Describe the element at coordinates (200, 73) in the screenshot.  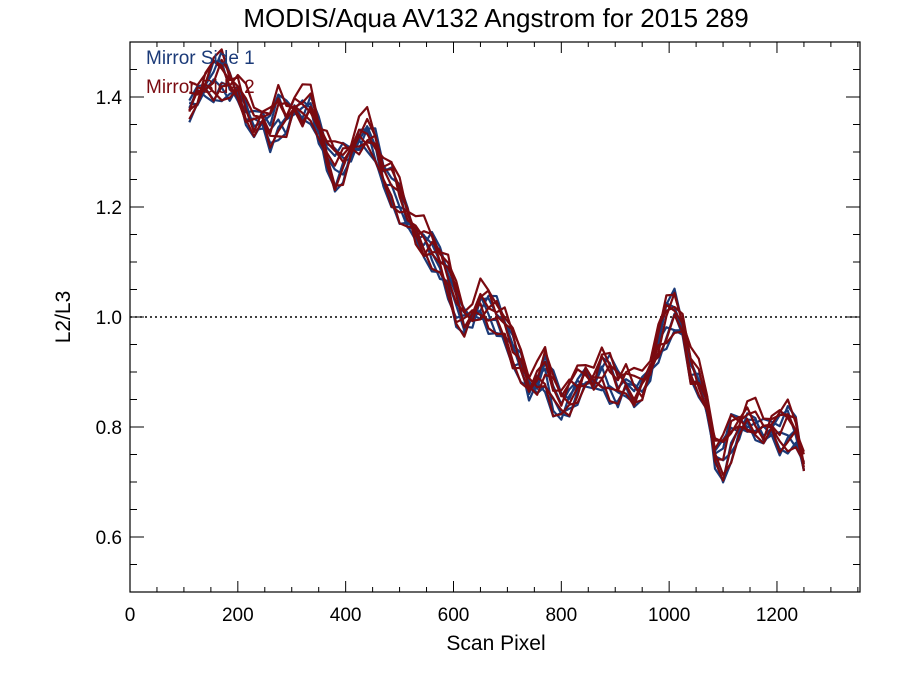
I see `legend: Mirror Side 1 Mirror Side 2` at that location.